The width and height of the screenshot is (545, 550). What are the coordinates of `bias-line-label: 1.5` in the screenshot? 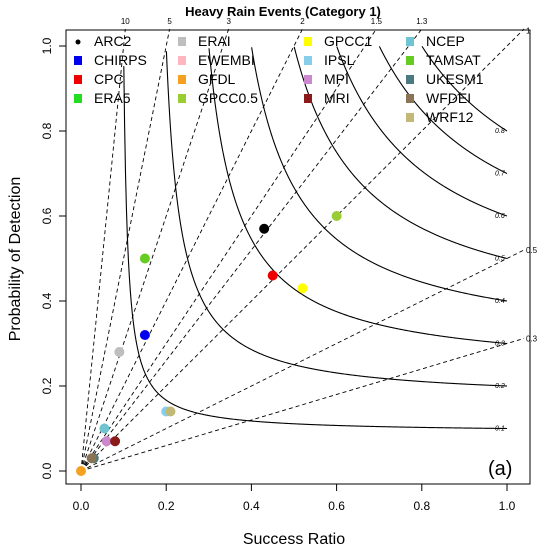 It's located at (377, 21).